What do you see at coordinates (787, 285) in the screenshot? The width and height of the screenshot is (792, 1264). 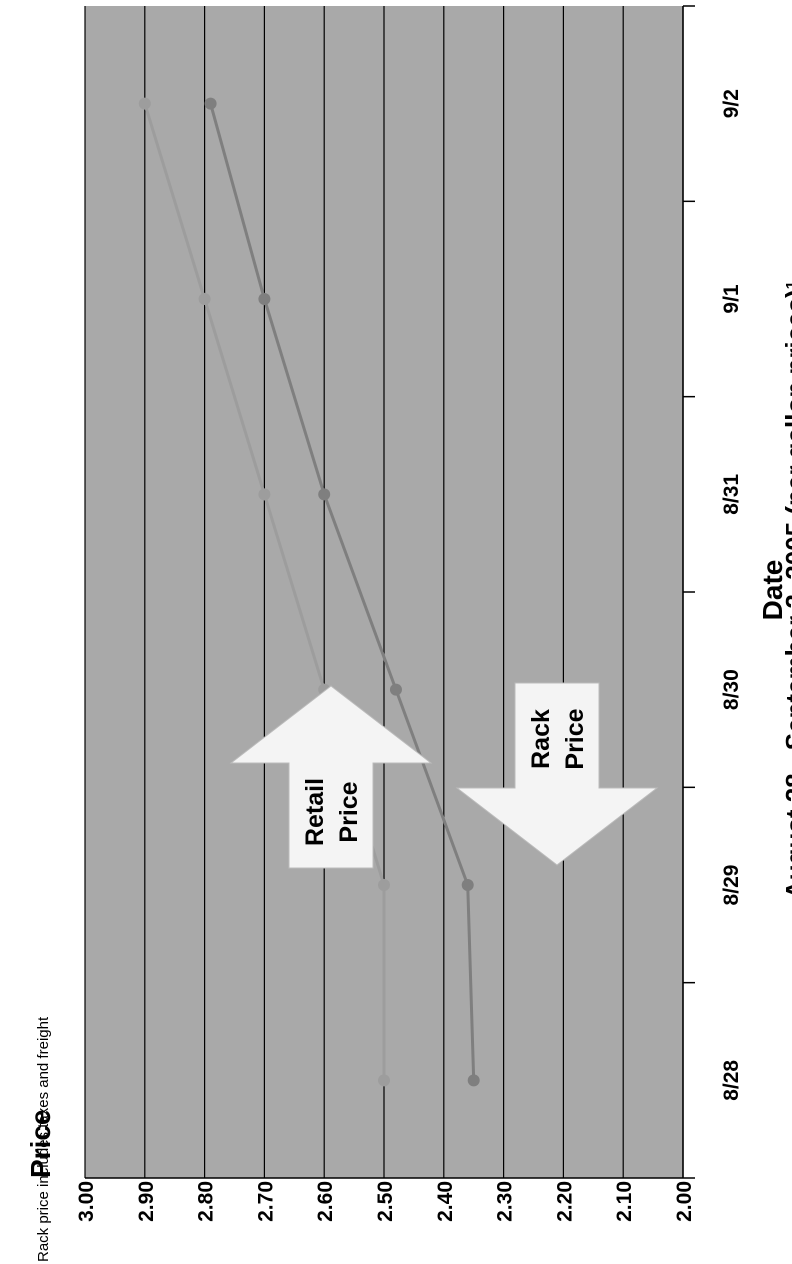 I see `chart-title-footnote-mark: 1` at bounding box center [787, 285].